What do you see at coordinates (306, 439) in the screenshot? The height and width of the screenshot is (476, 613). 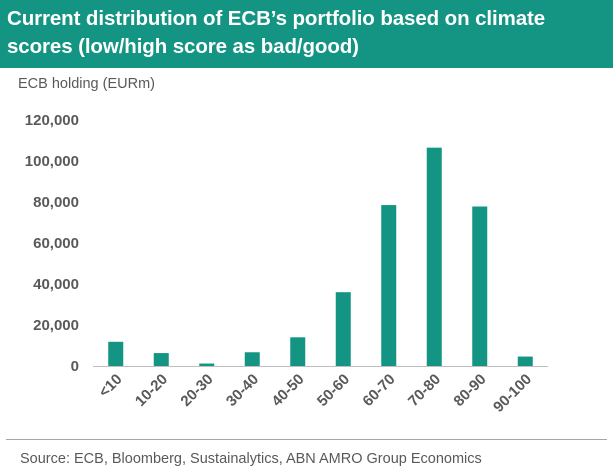 I see `footer-divider` at bounding box center [306, 439].